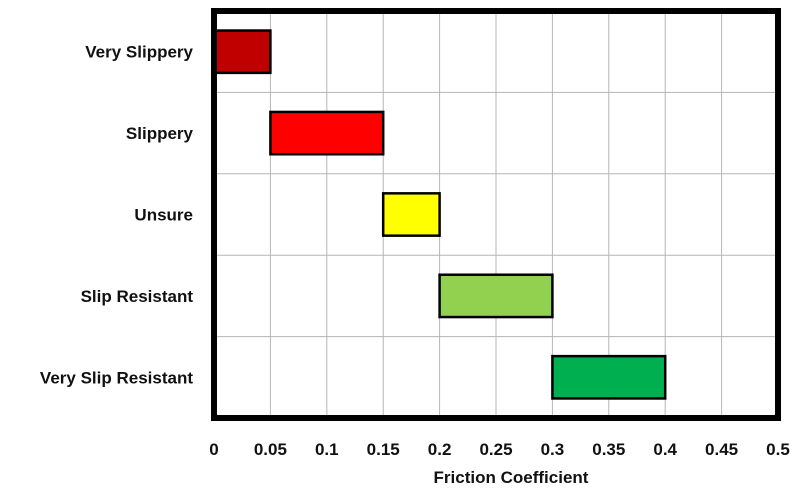 The width and height of the screenshot is (794, 490). Describe the element at coordinates (327, 133) in the screenshot. I see `bar-slippery` at that location.